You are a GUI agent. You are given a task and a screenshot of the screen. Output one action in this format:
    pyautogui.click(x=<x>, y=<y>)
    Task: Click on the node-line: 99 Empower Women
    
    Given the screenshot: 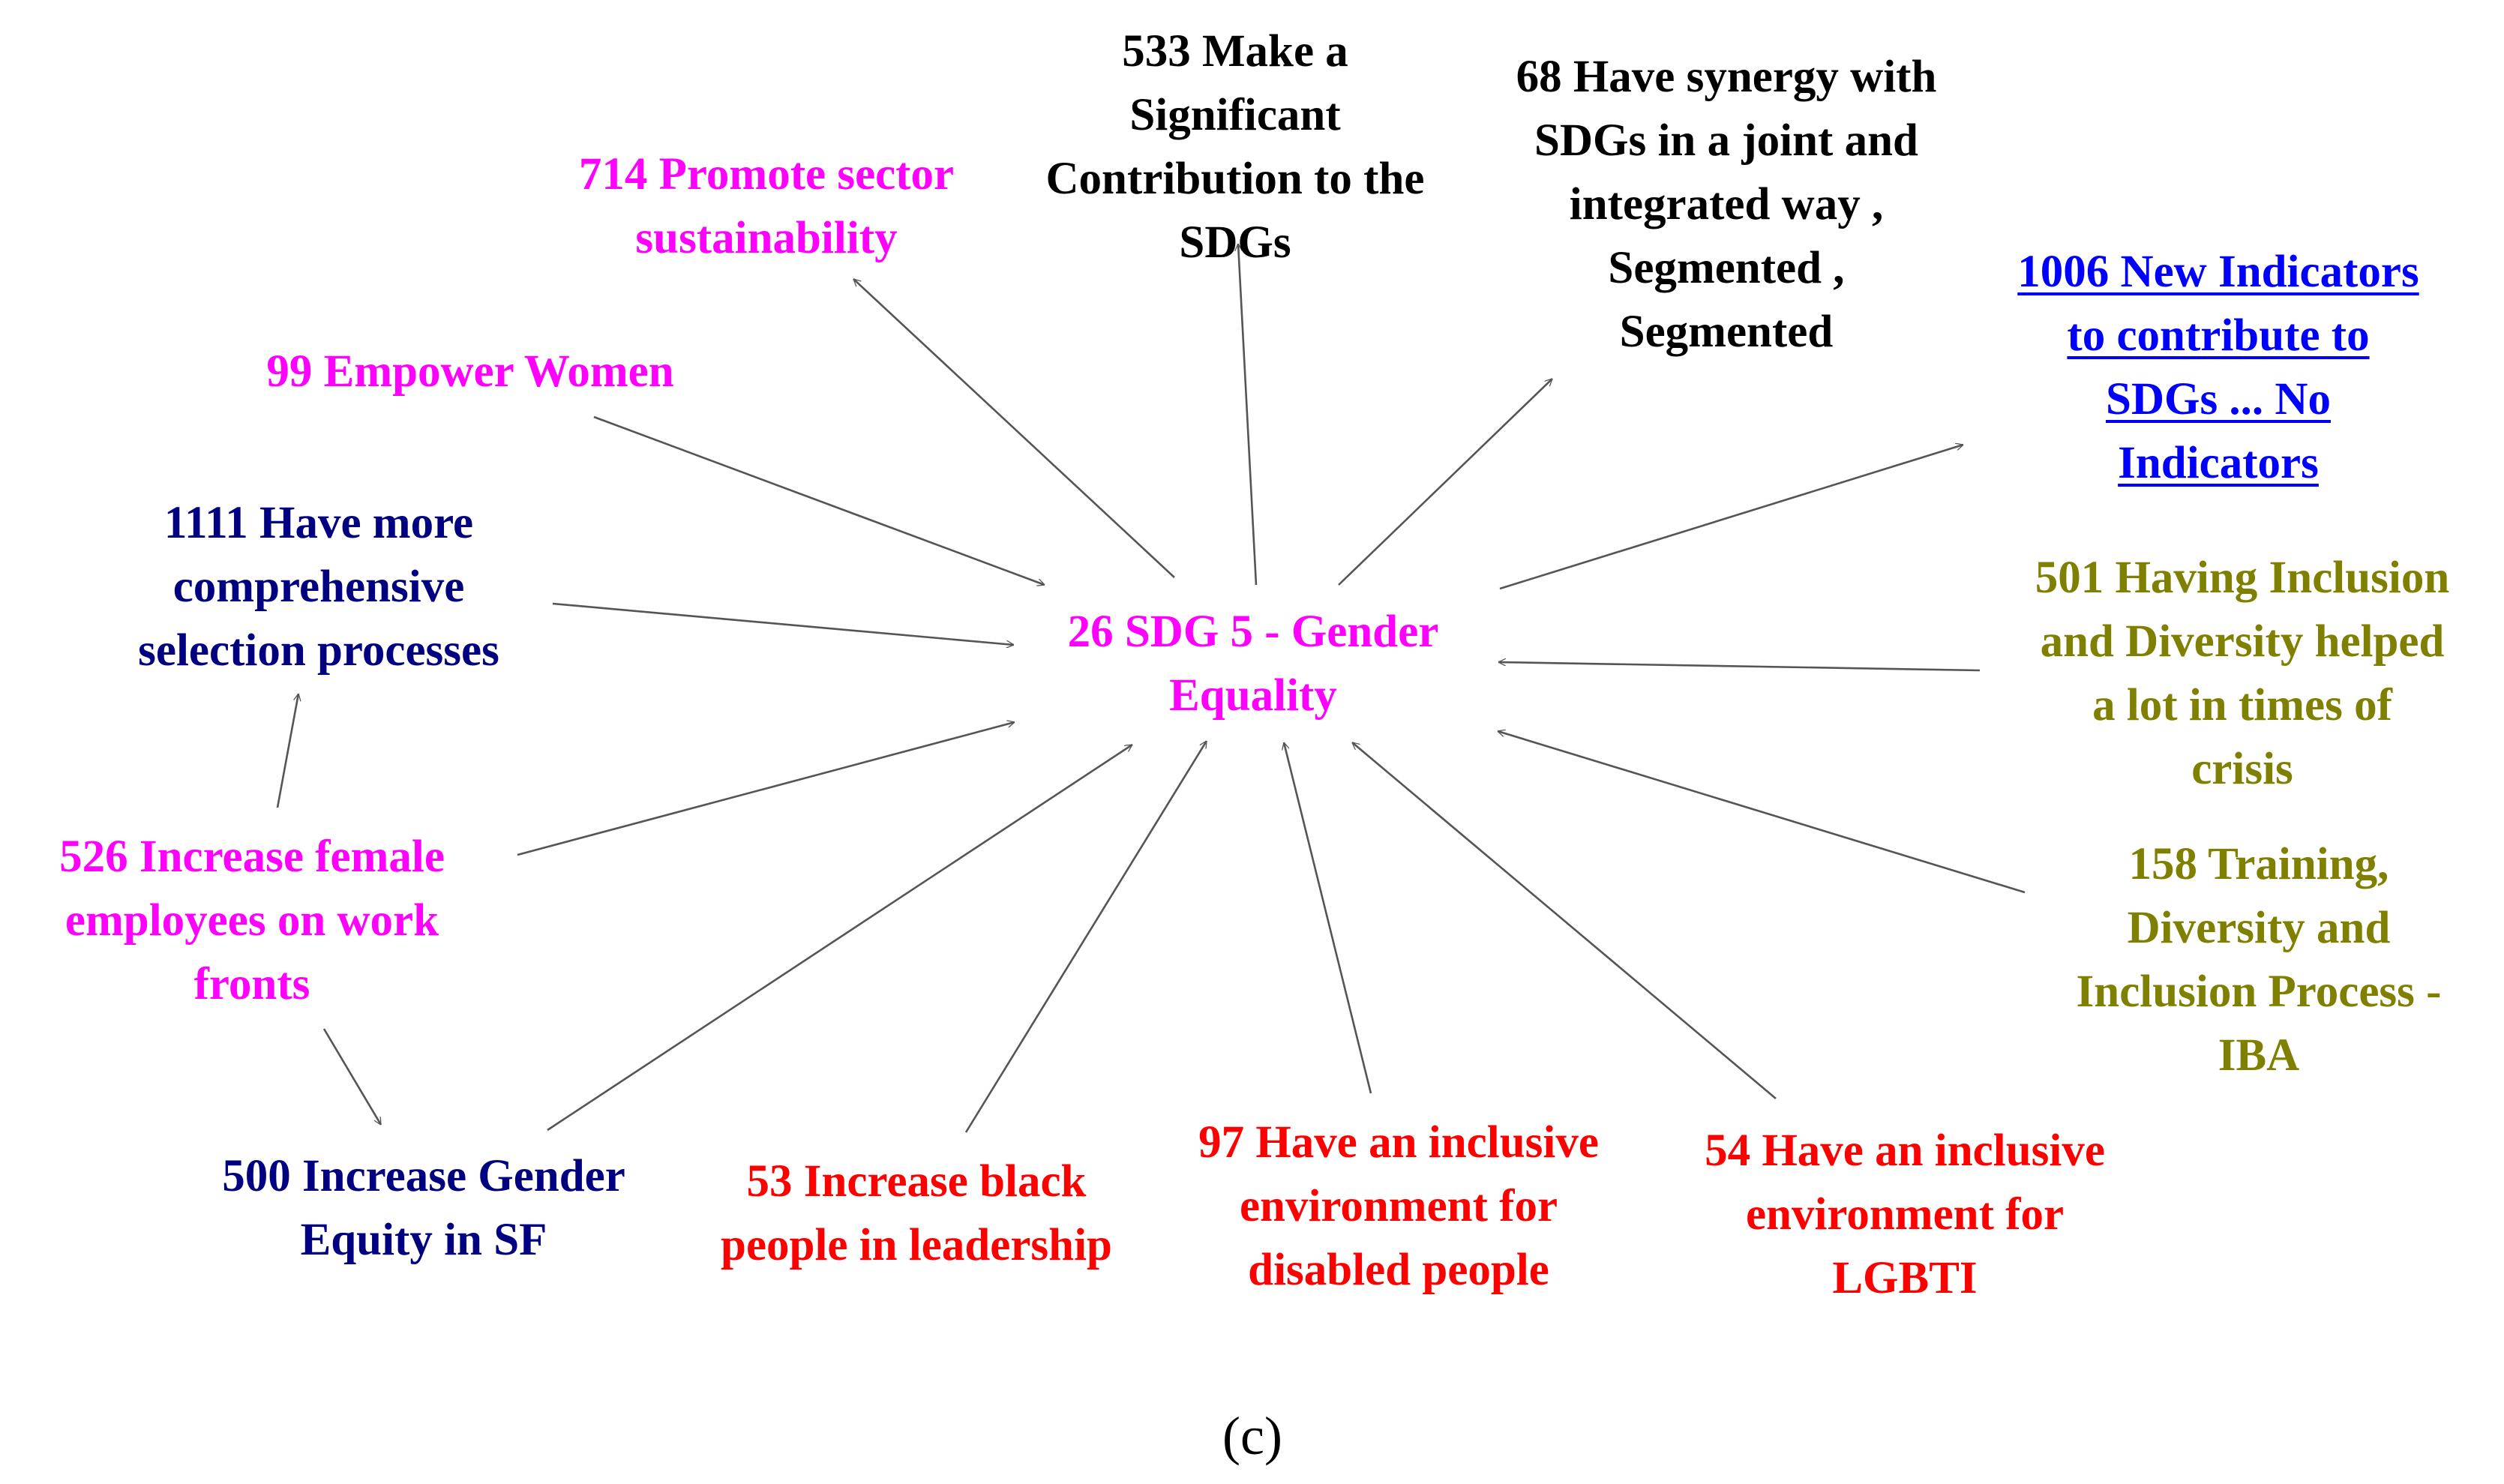 What is the action you would take?
    pyautogui.click(x=470, y=371)
    